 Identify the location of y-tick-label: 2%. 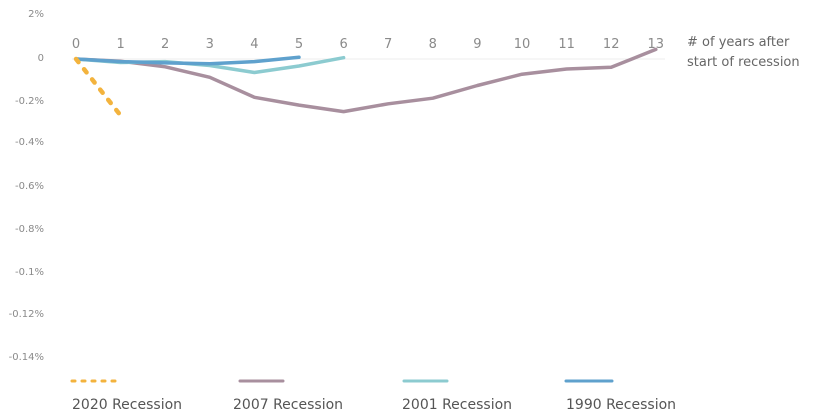
(36, 14).